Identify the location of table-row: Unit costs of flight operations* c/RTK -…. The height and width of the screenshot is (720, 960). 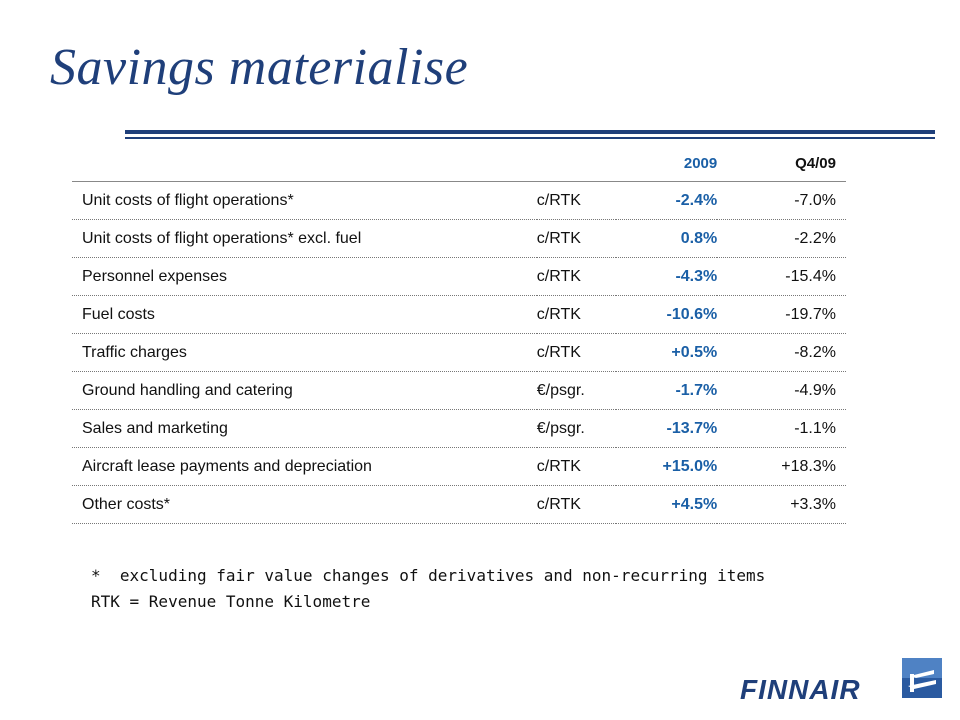
(459, 201).